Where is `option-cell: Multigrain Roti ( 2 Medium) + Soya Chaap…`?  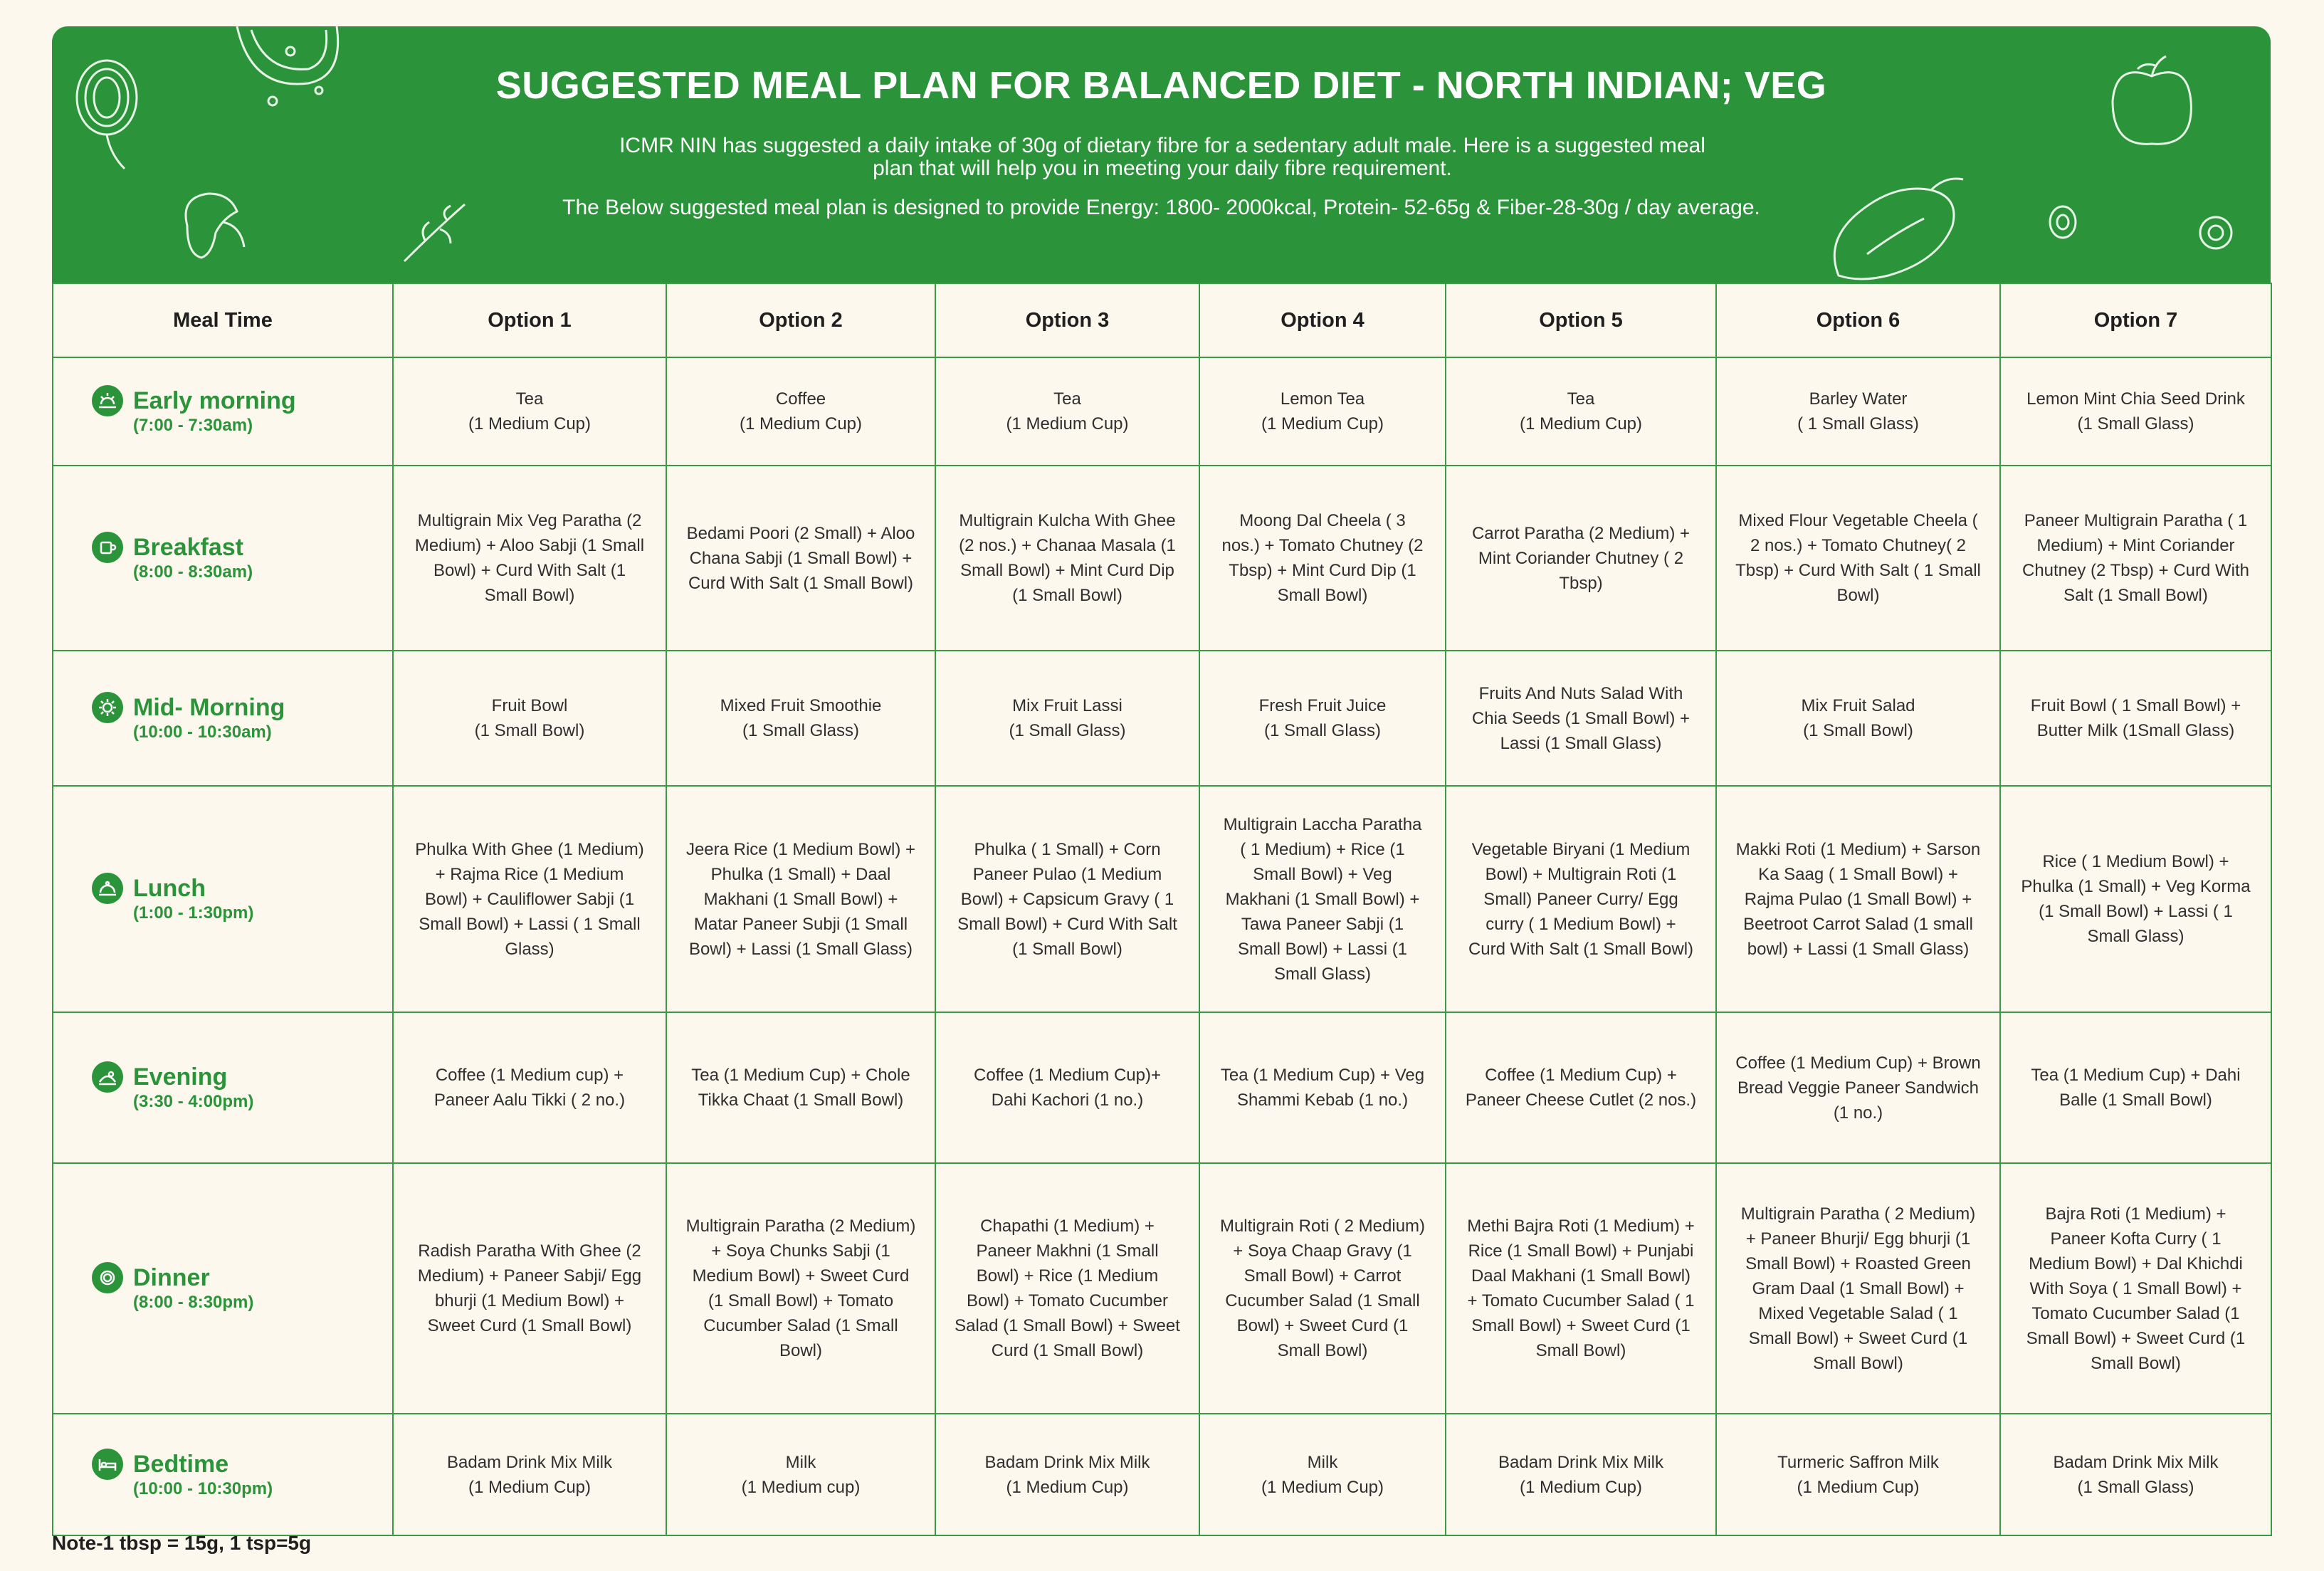 option-cell: Multigrain Roti ( 2 Medium) + Soya Chaap… is located at coordinates (1322, 1288).